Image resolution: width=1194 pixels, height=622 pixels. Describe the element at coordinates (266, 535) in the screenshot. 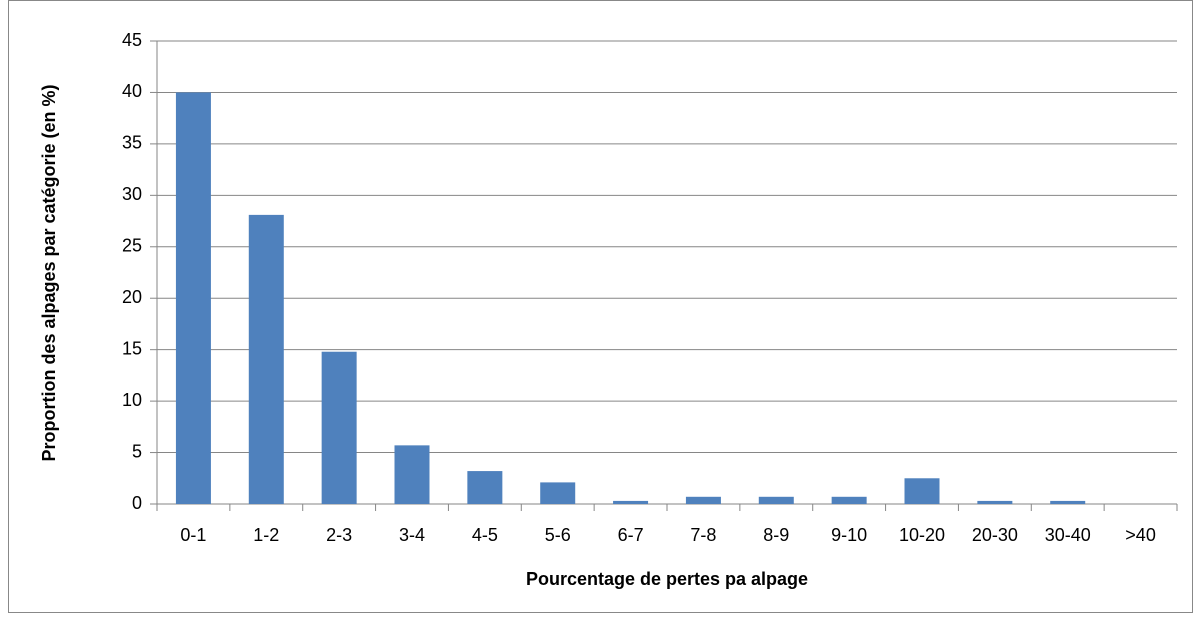

I see `x-tick-label: 1-2` at that location.